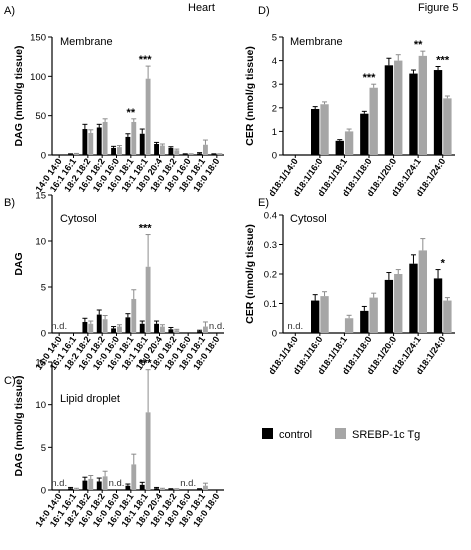  I want to click on panel-C-significance: ***, so click(146, 364).